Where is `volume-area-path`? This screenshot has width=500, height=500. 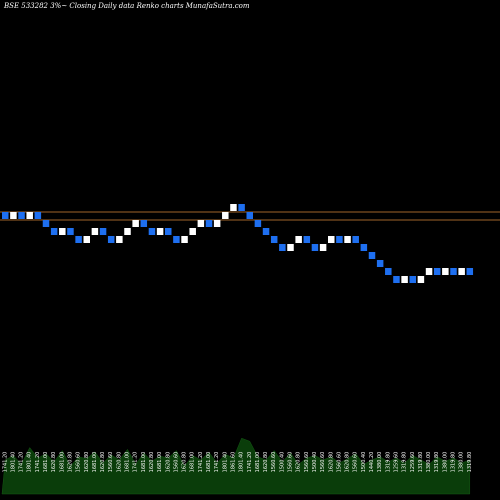
volume-area-path is located at coordinates (236, 466).